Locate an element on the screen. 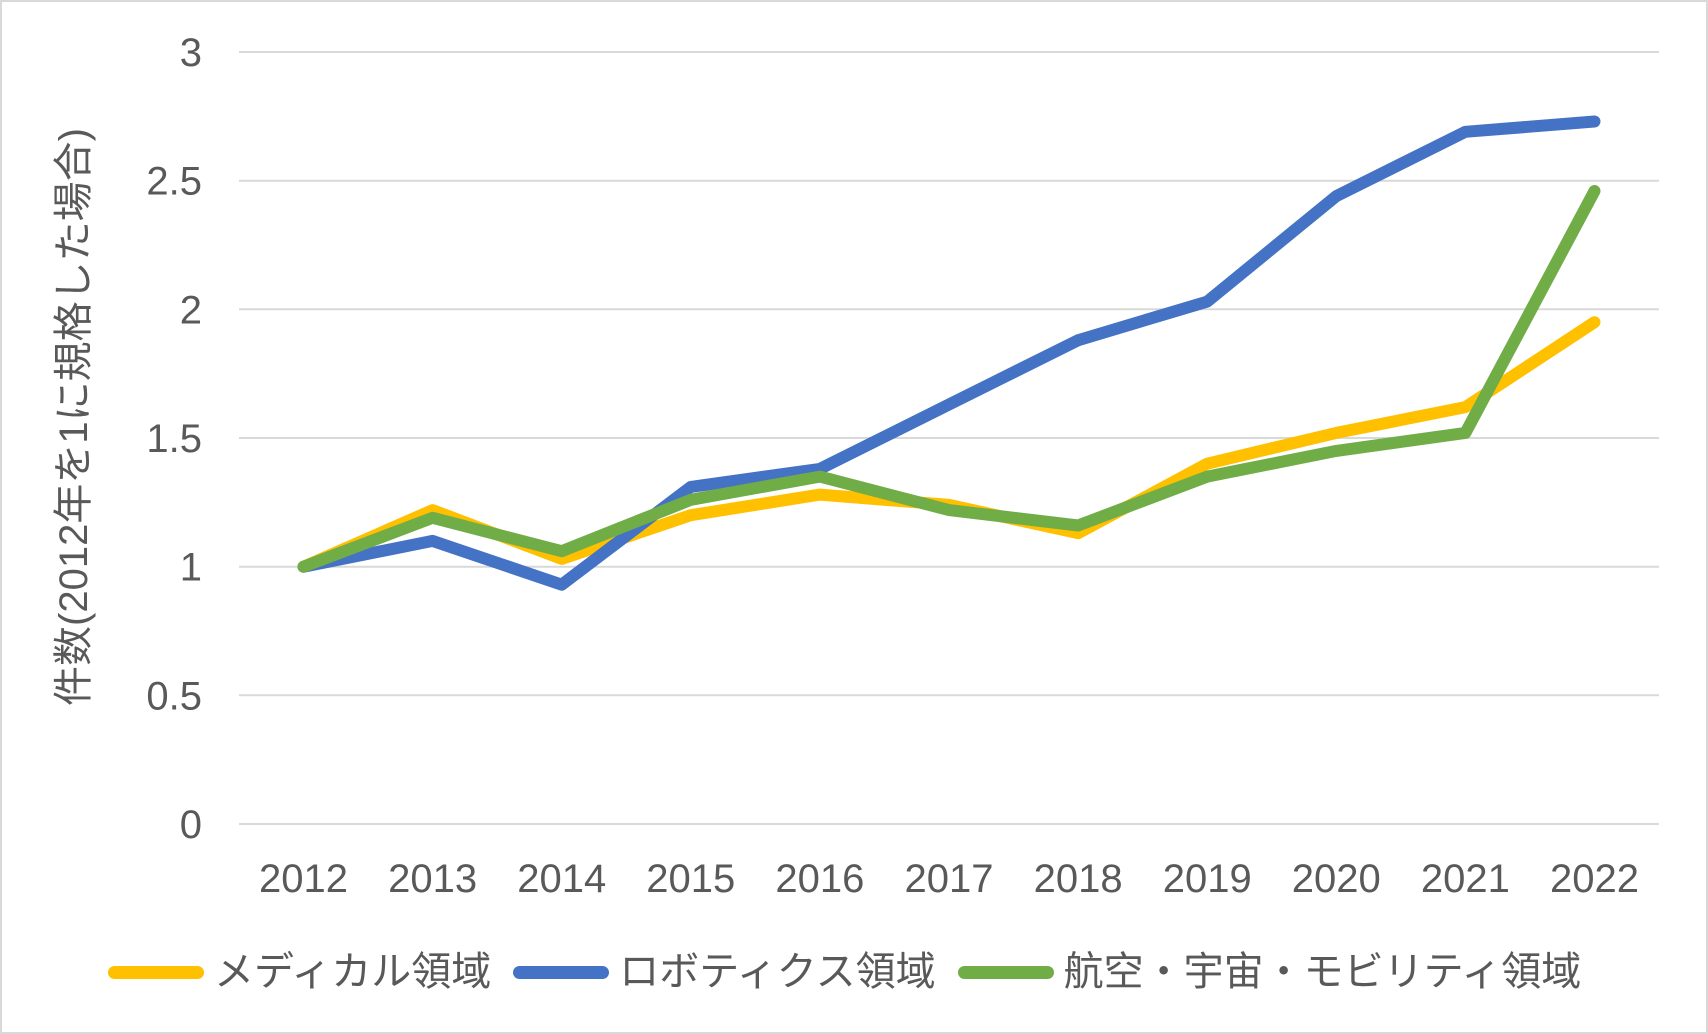 The image size is (1708, 1034). x-tick-label: 2012 is located at coordinates (303, 879).